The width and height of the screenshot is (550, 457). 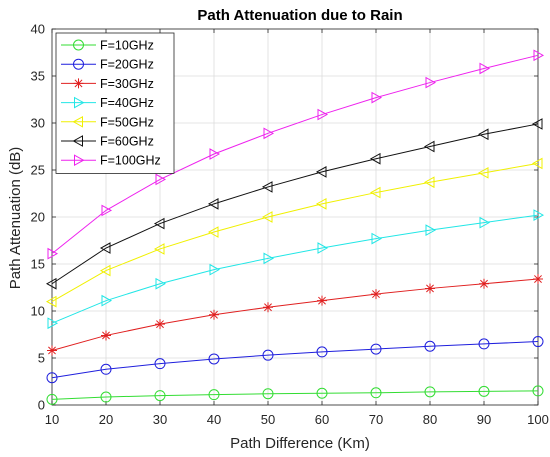 I want to click on legend-label: F=40GHz, so click(x=127, y=103).